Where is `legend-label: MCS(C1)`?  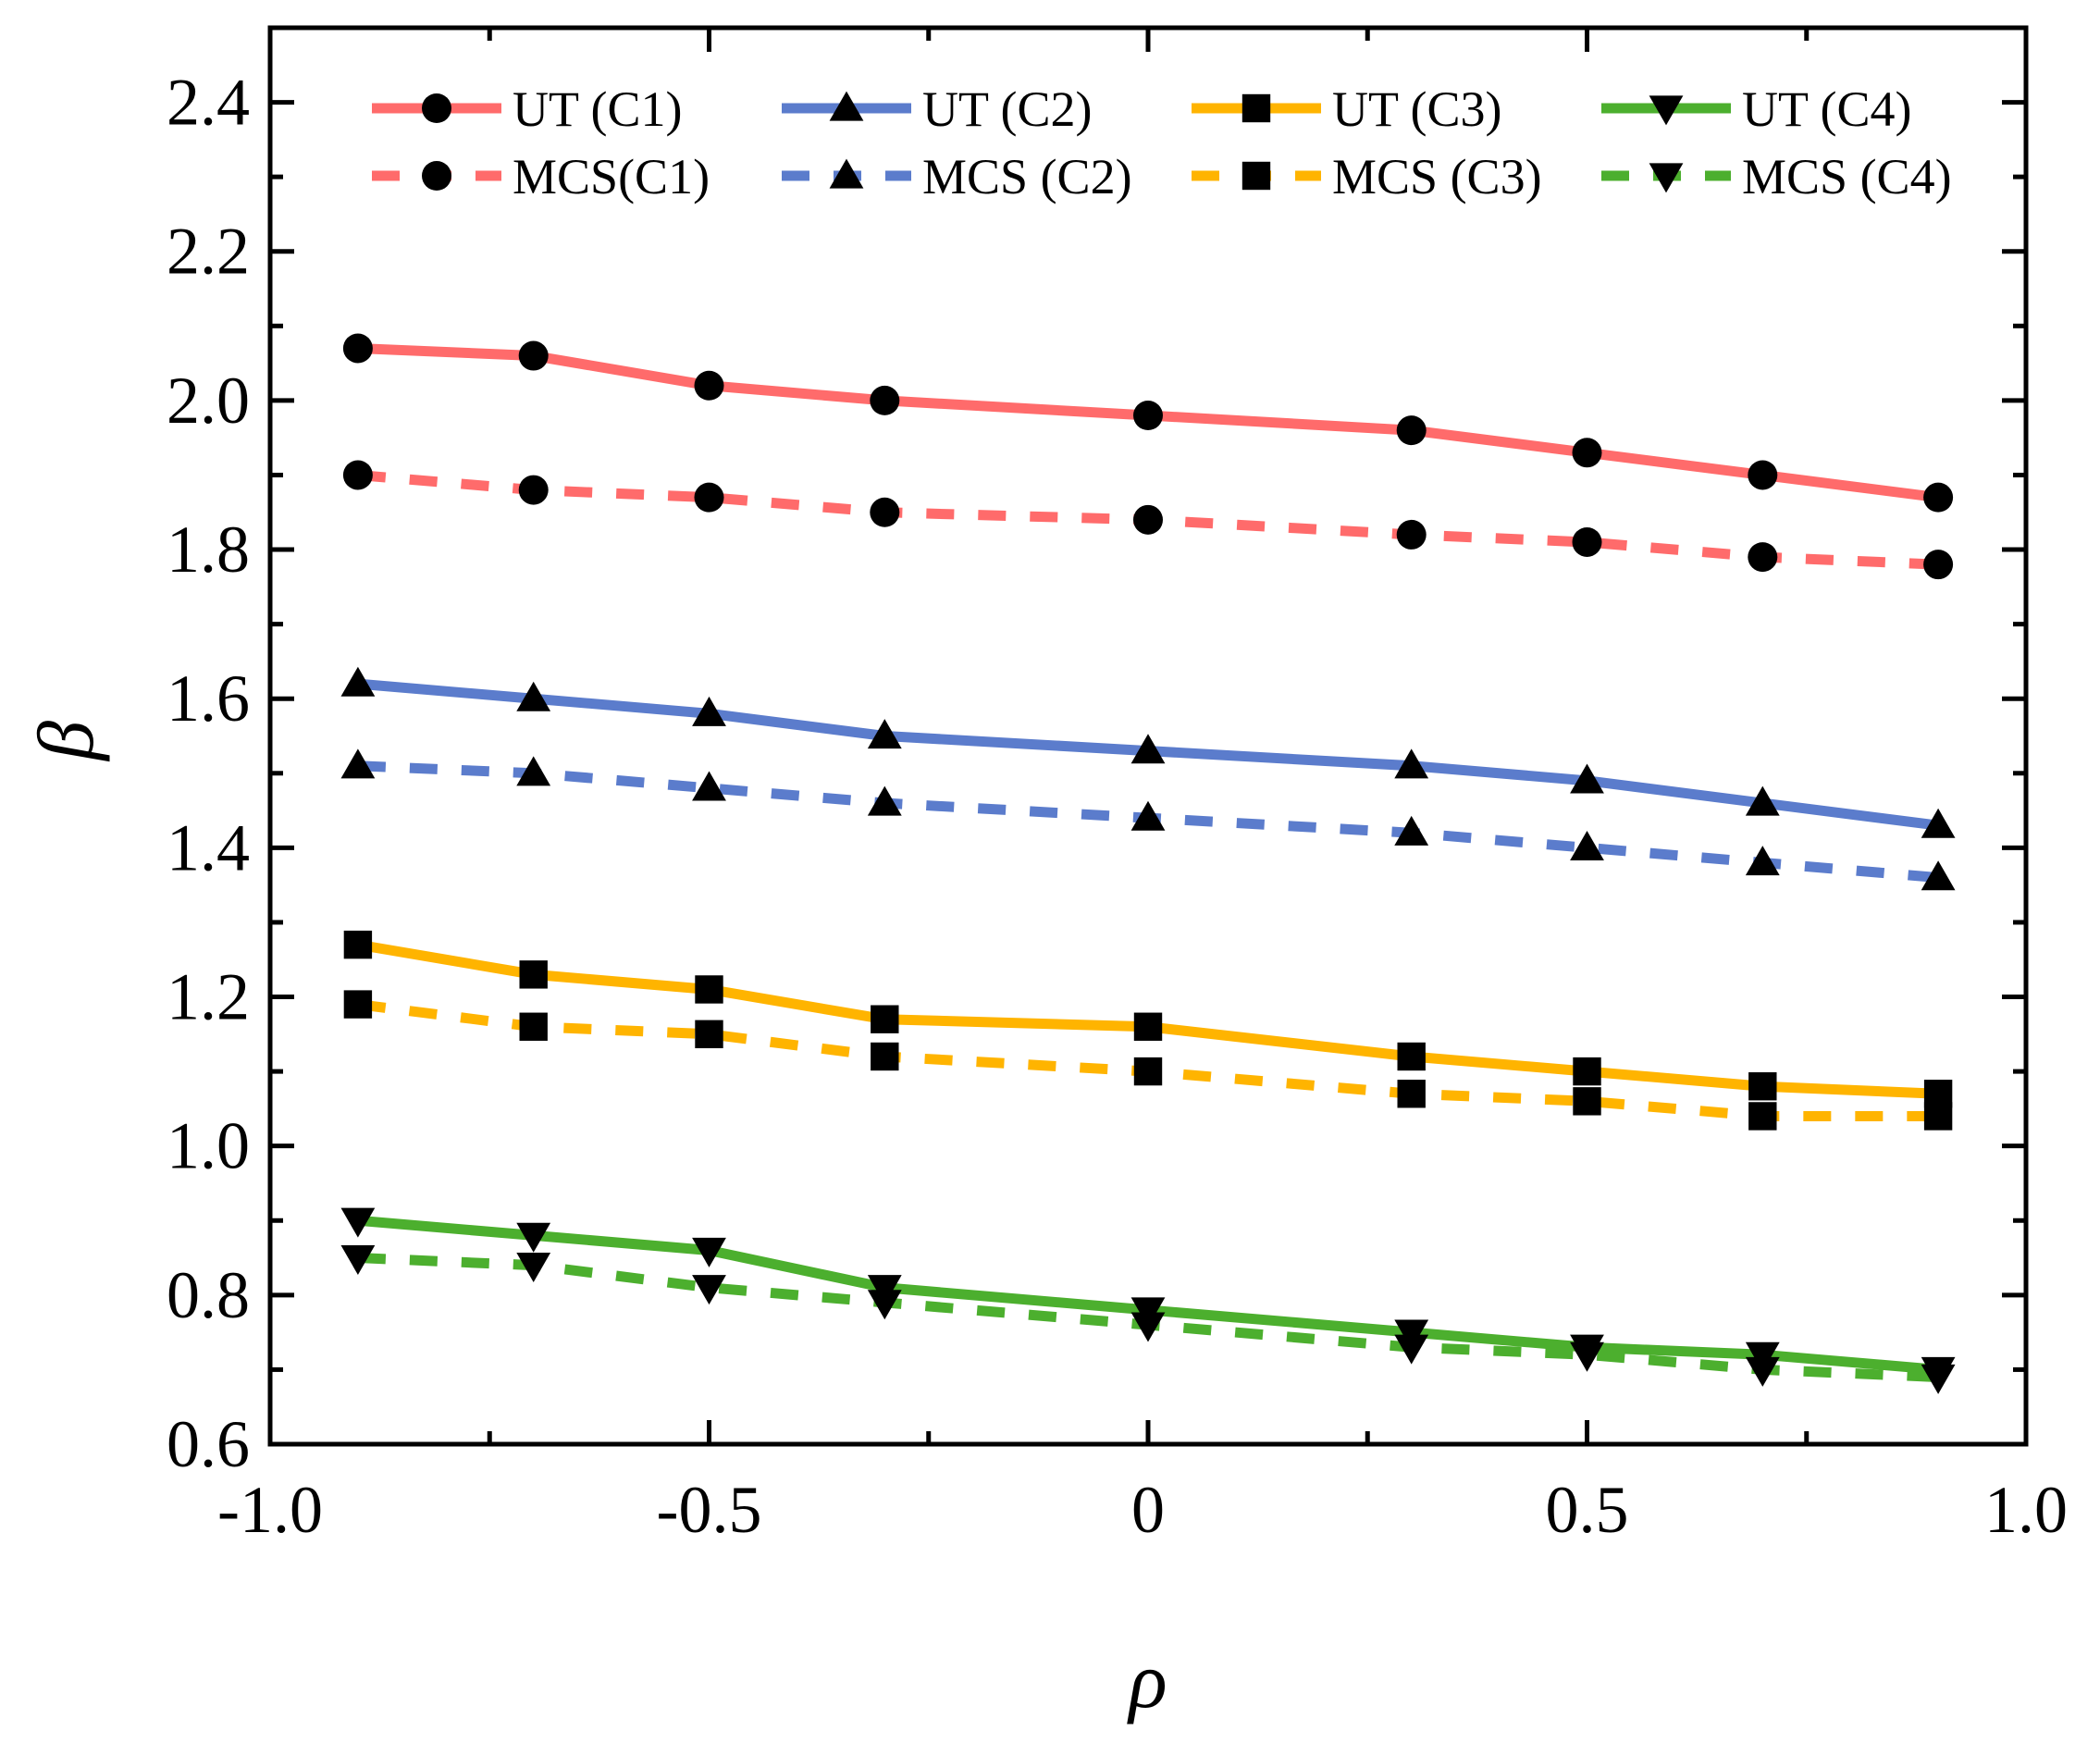 legend-label: MCS(C1) is located at coordinates (611, 176).